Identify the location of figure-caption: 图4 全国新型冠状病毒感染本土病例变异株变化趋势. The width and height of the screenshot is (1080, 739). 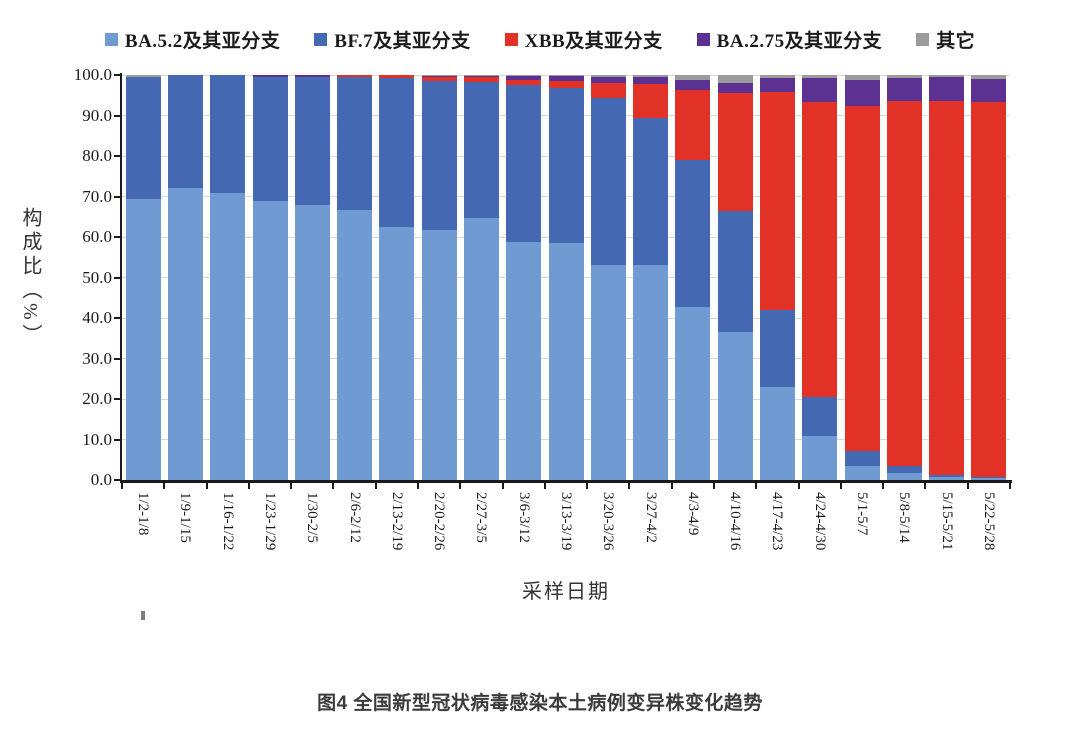
(540, 703).